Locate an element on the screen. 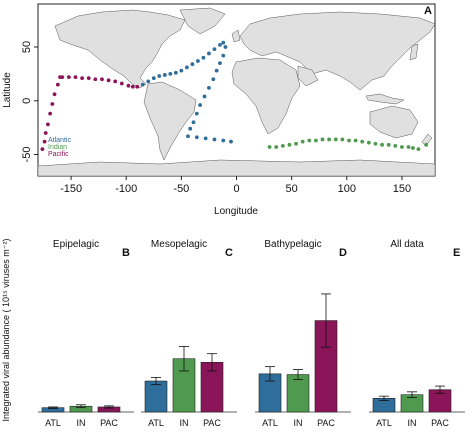  panel-letter-e: E is located at coordinates (456, 253).